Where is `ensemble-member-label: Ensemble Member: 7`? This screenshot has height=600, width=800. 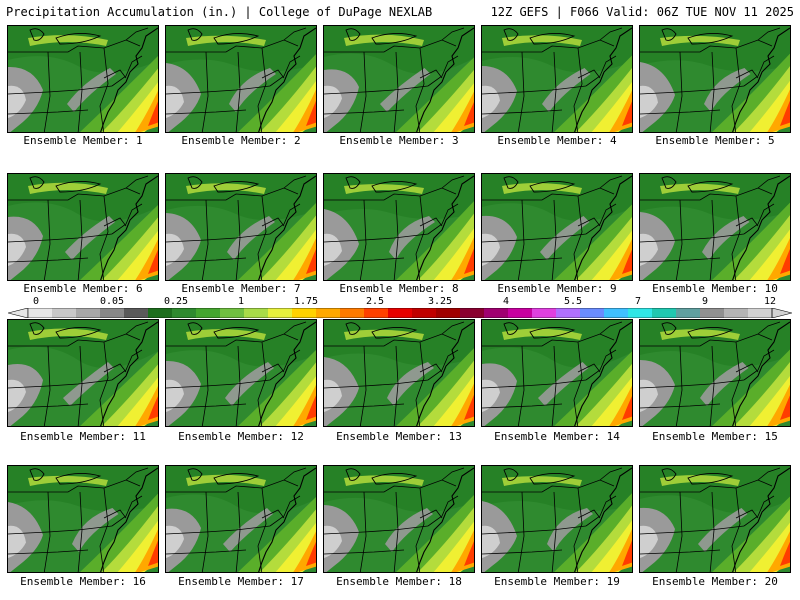
ensemble-member-label: Ensemble Member: 7 is located at coordinates (241, 288).